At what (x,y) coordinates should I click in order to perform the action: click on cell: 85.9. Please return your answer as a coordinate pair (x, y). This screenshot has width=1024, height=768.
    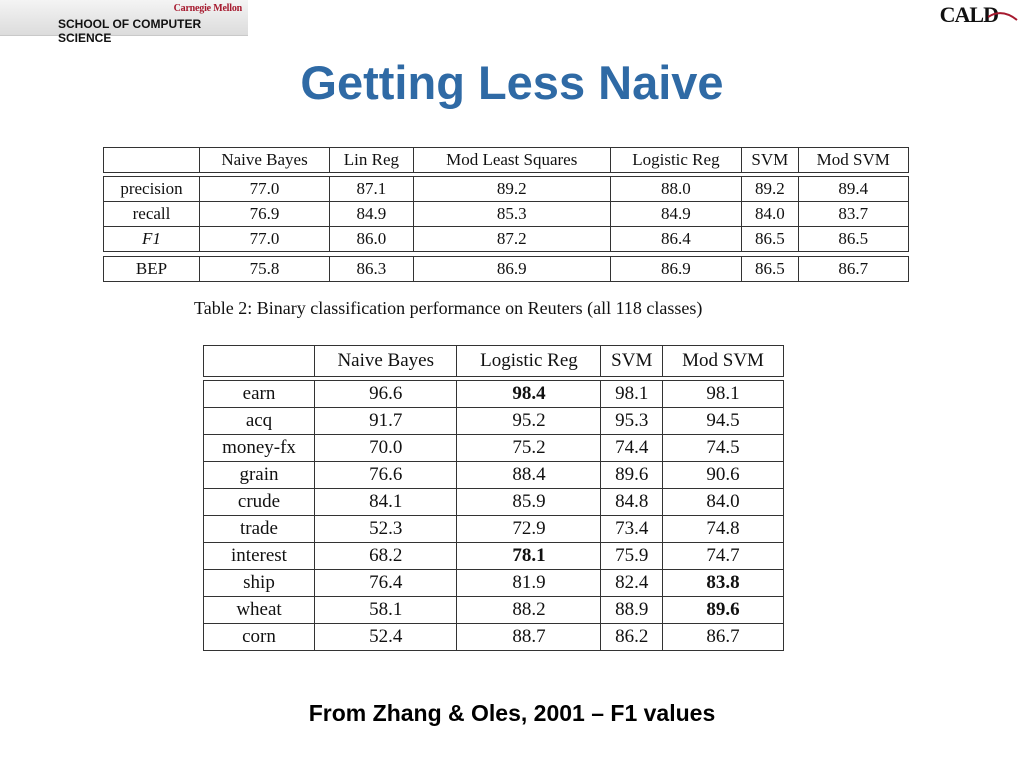
    Looking at the image, I should click on (529, 502).